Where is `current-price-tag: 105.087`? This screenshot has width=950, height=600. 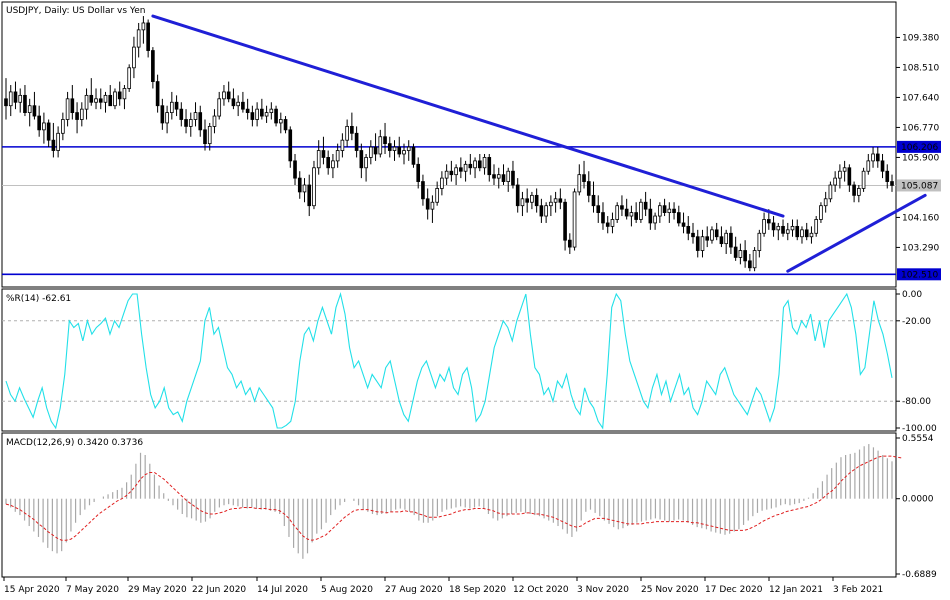
current-price-tag: 105.087 is located at coordinates (919, 186).